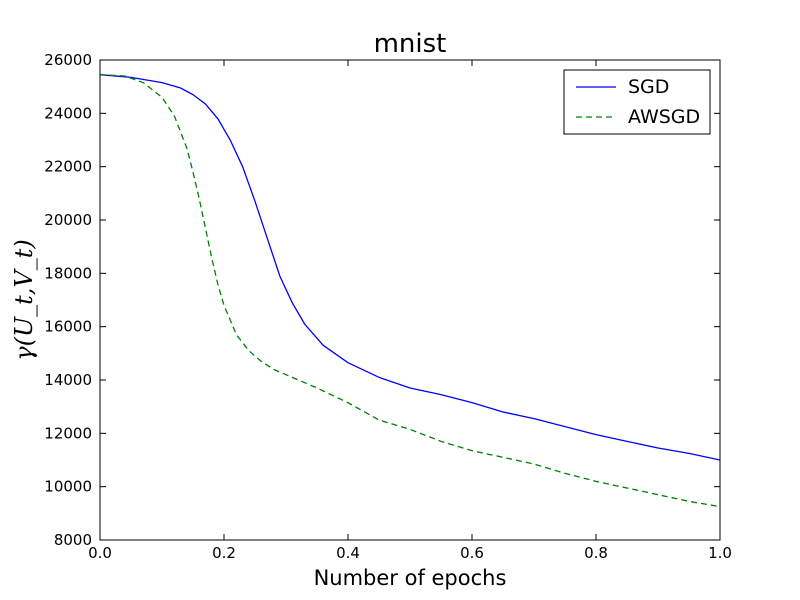 The height and width of the screenshot is (600, 800). What do you see at coordinates (68, 380) in the screenshot?
I see `y-tick-label: 14000` at bounding box center [68, 380].